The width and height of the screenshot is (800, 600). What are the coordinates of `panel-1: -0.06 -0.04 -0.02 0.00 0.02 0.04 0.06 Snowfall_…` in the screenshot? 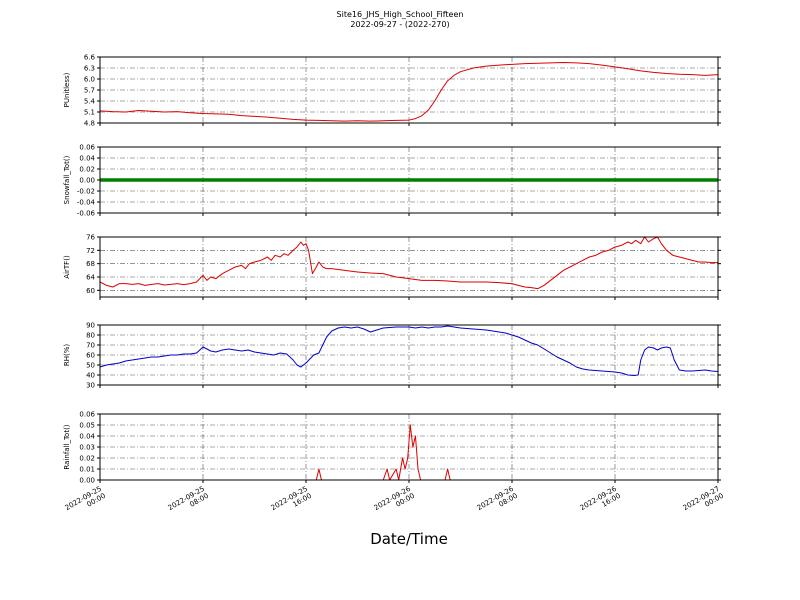 It's located at (392, 181).